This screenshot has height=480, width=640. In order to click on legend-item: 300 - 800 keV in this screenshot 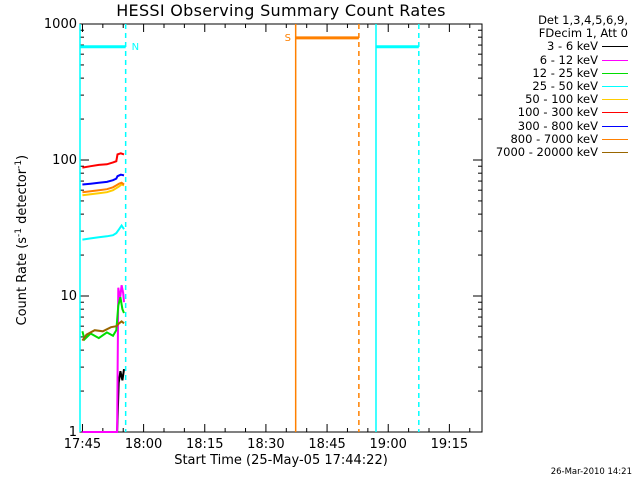, I will do `click(555, 125)`.